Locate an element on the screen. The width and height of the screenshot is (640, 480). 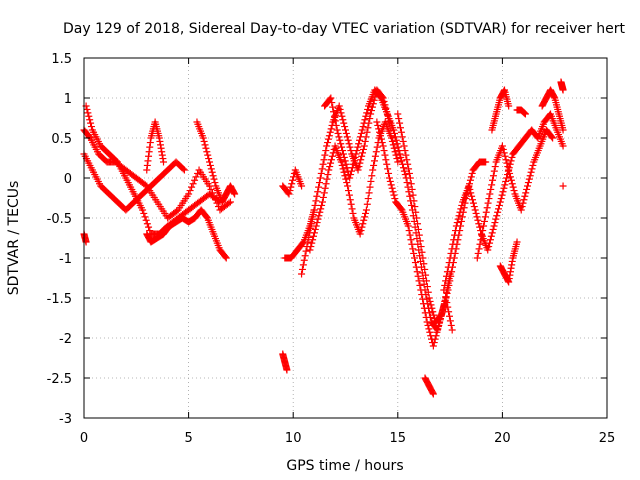
y-tick-label: -1 is located at coordinates (65, 259).